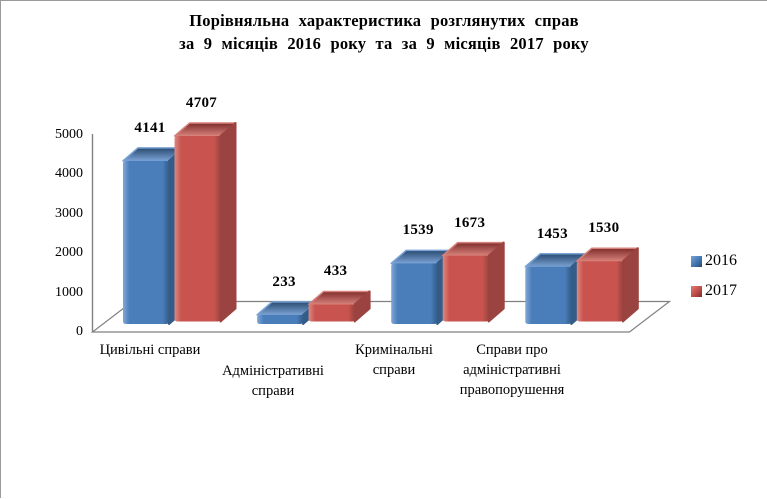 This screenshot has height=499, width=767. I want to click on category-label-2: Адміністративні справи, so click(273, 381).